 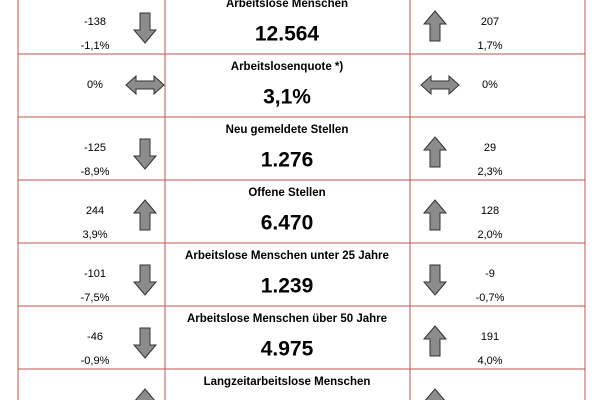 What do you see at coordinates (95, 337) in the screenshot?
I see `left-change: -46` at bounding box center [95, 337].